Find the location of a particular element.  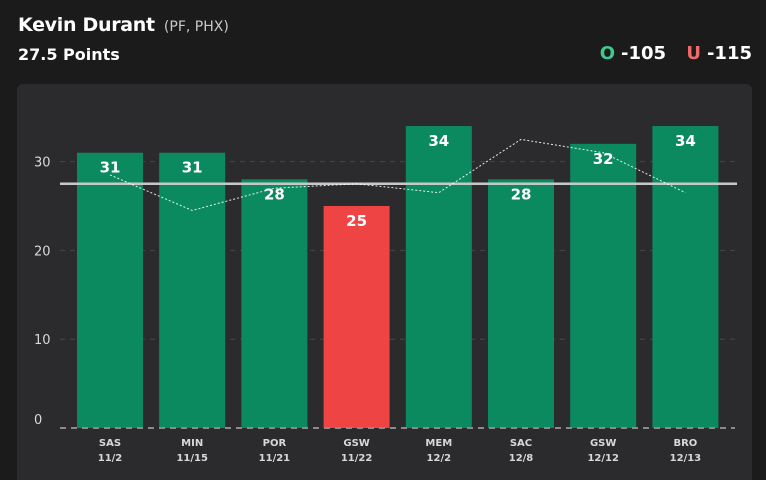

x-tick-opponent: SAS is located at coordinates (110, 443).